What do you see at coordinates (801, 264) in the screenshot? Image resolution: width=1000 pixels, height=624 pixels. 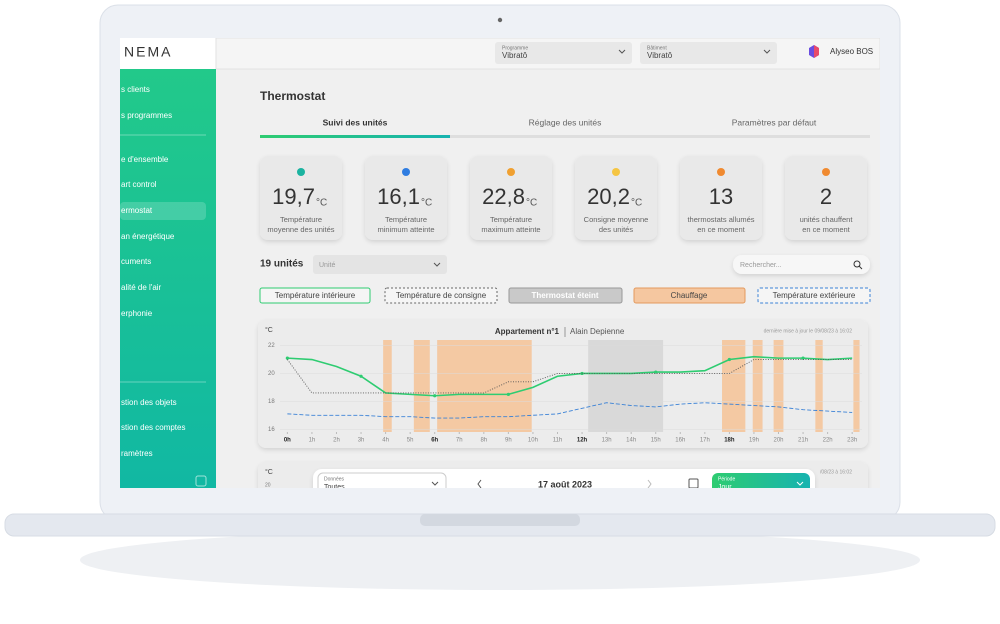 I see `search-box` at bounding box center [801, 264].